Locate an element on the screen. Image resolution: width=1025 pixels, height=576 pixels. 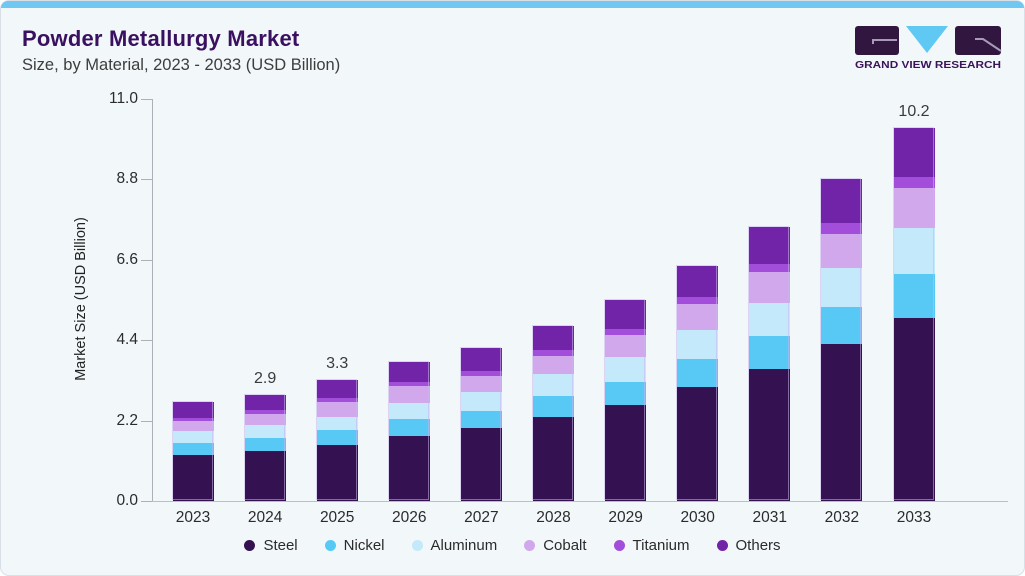
y-axis-title: Market Size (USD Billion) is located at coordinates (81, 299).